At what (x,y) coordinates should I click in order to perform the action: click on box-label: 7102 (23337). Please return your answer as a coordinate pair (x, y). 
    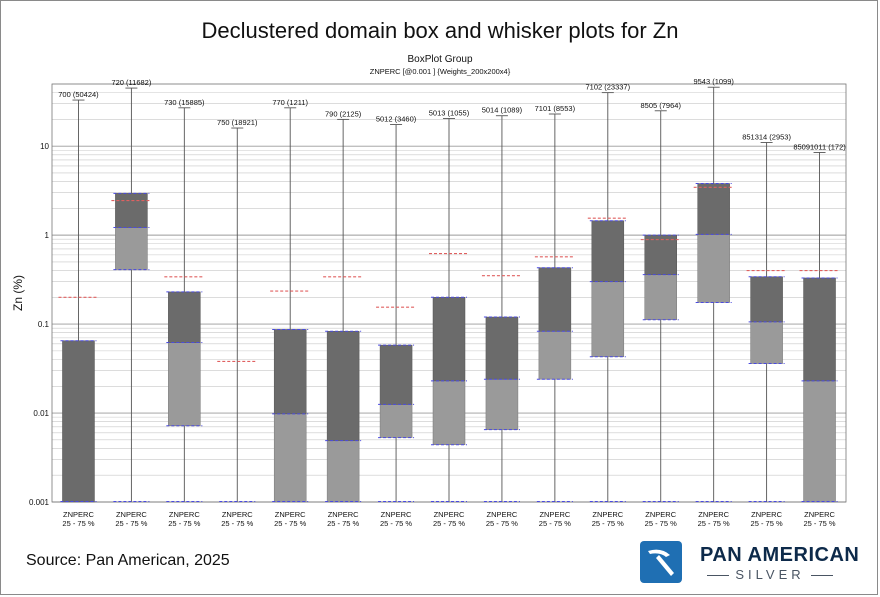
    Looking at the image, I should click on (607, 87).